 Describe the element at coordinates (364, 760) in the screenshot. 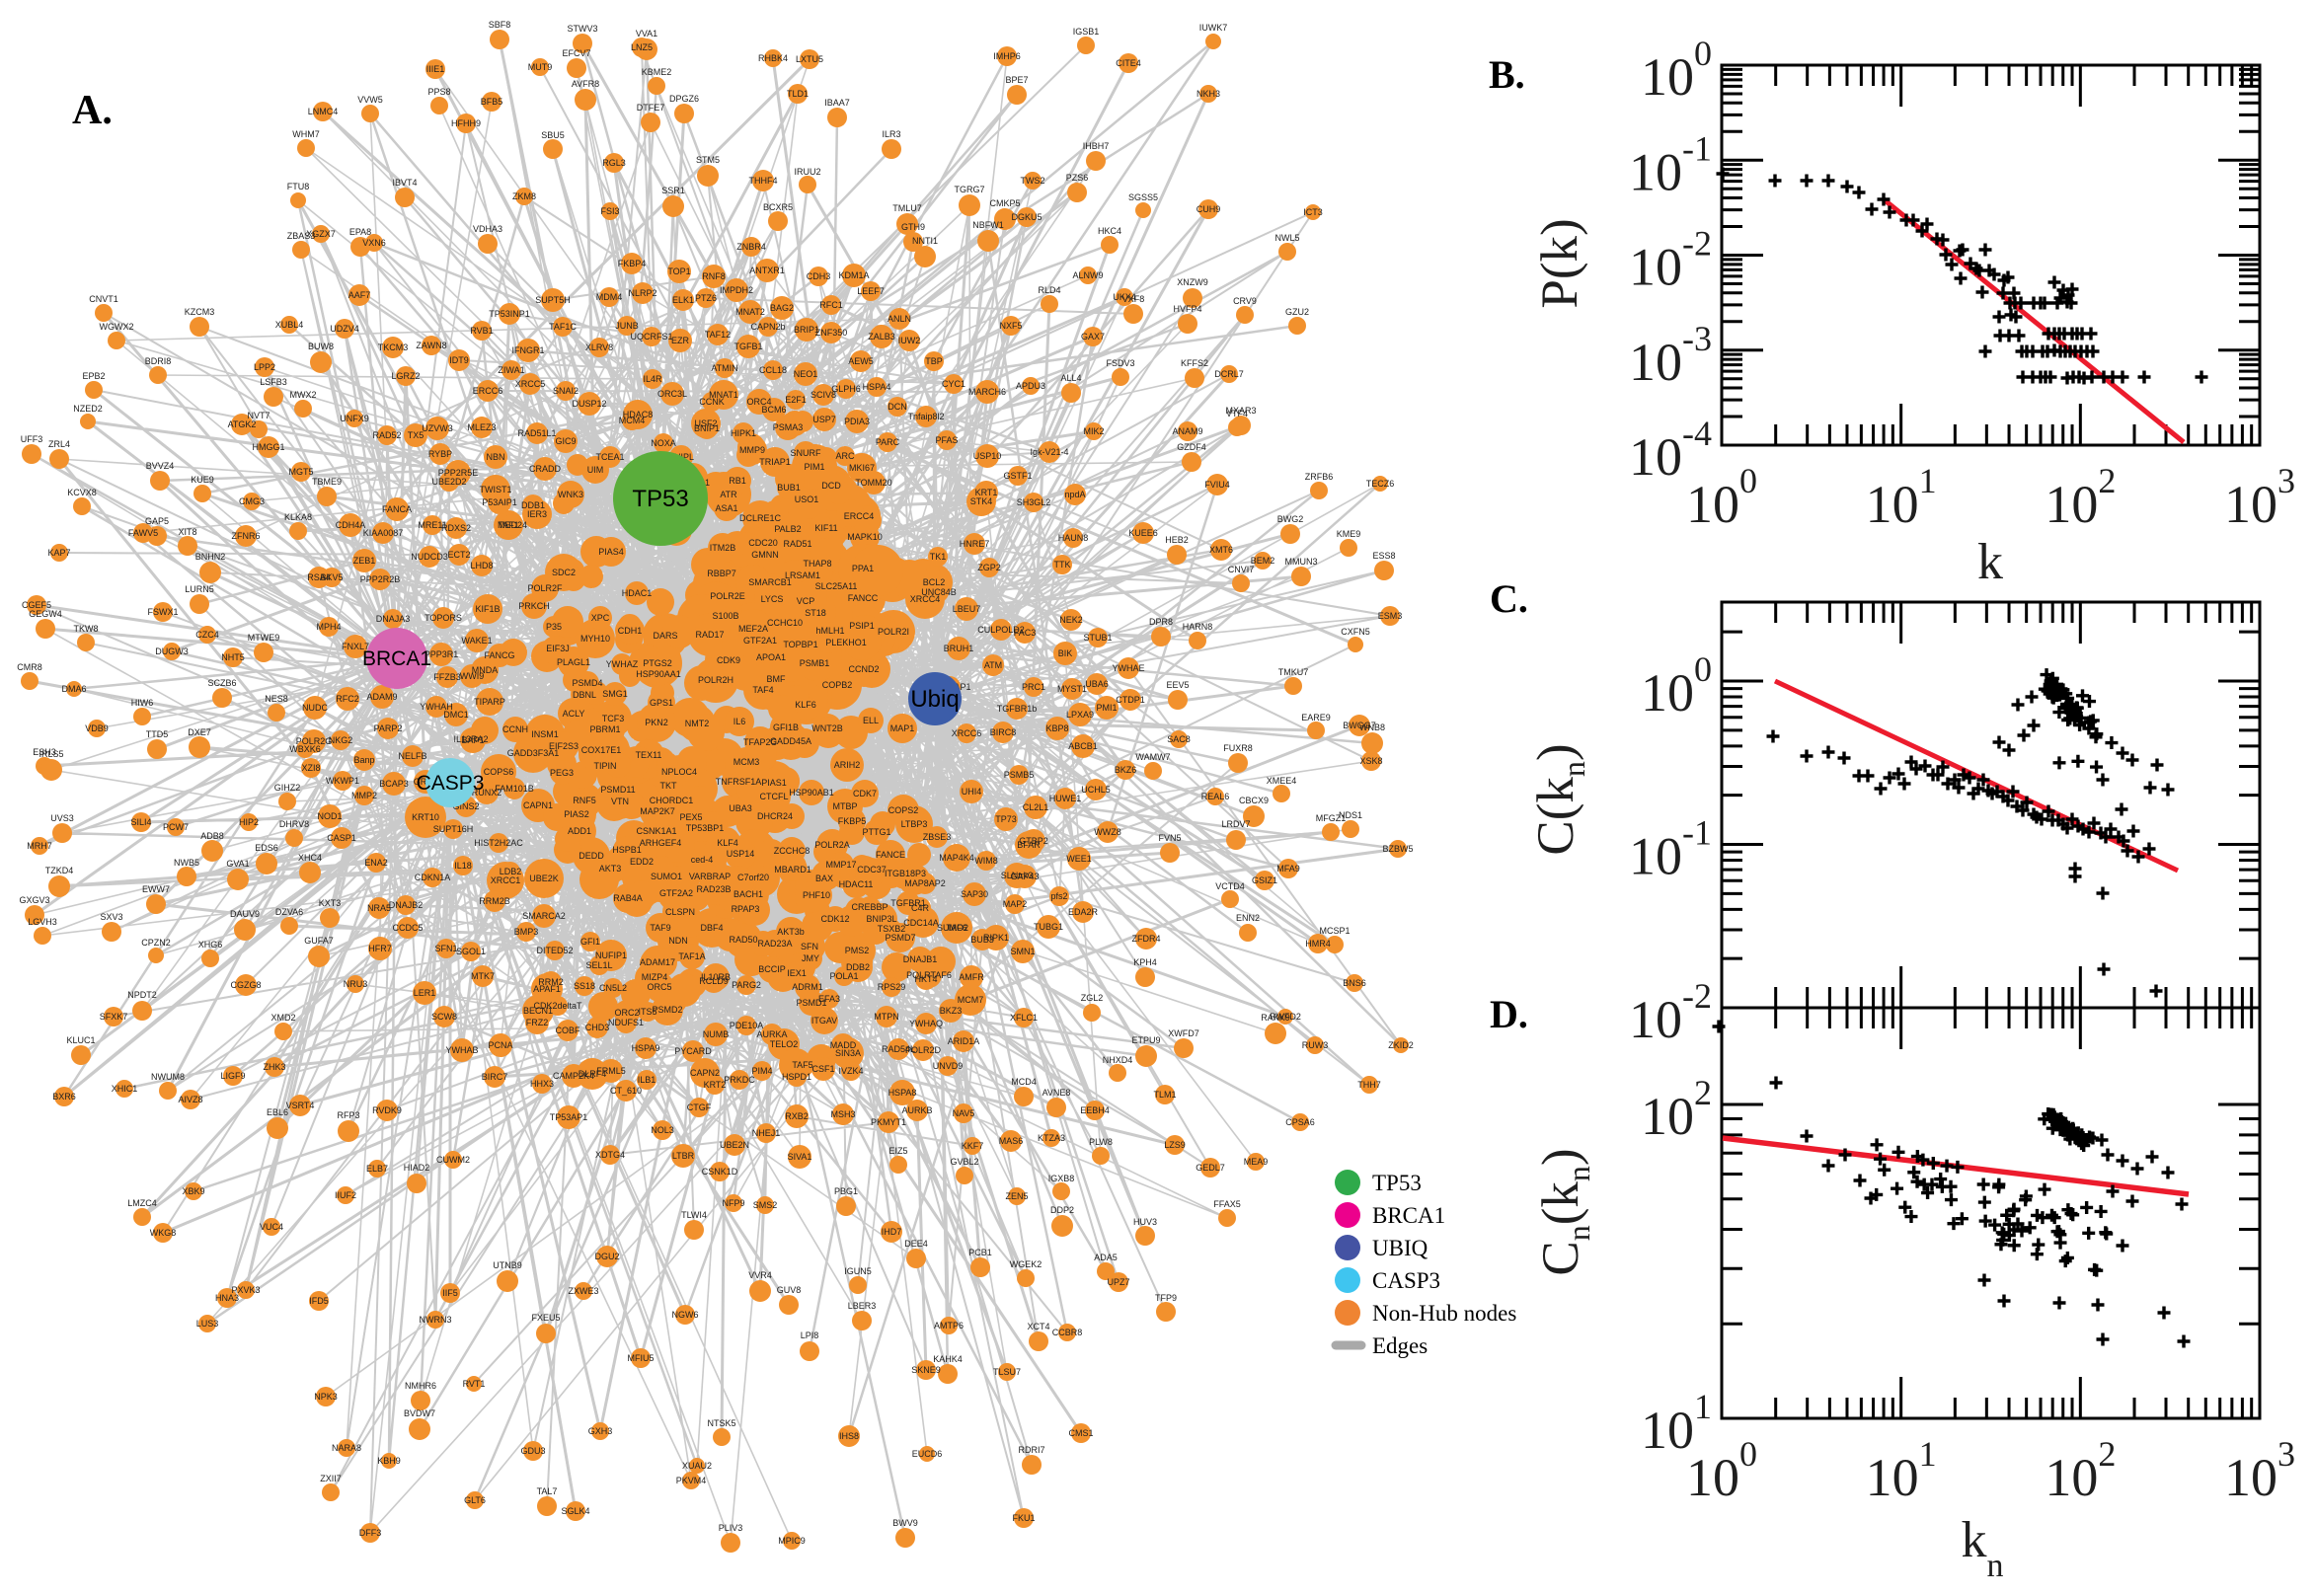

I see `svg-text: Banp` at that location.